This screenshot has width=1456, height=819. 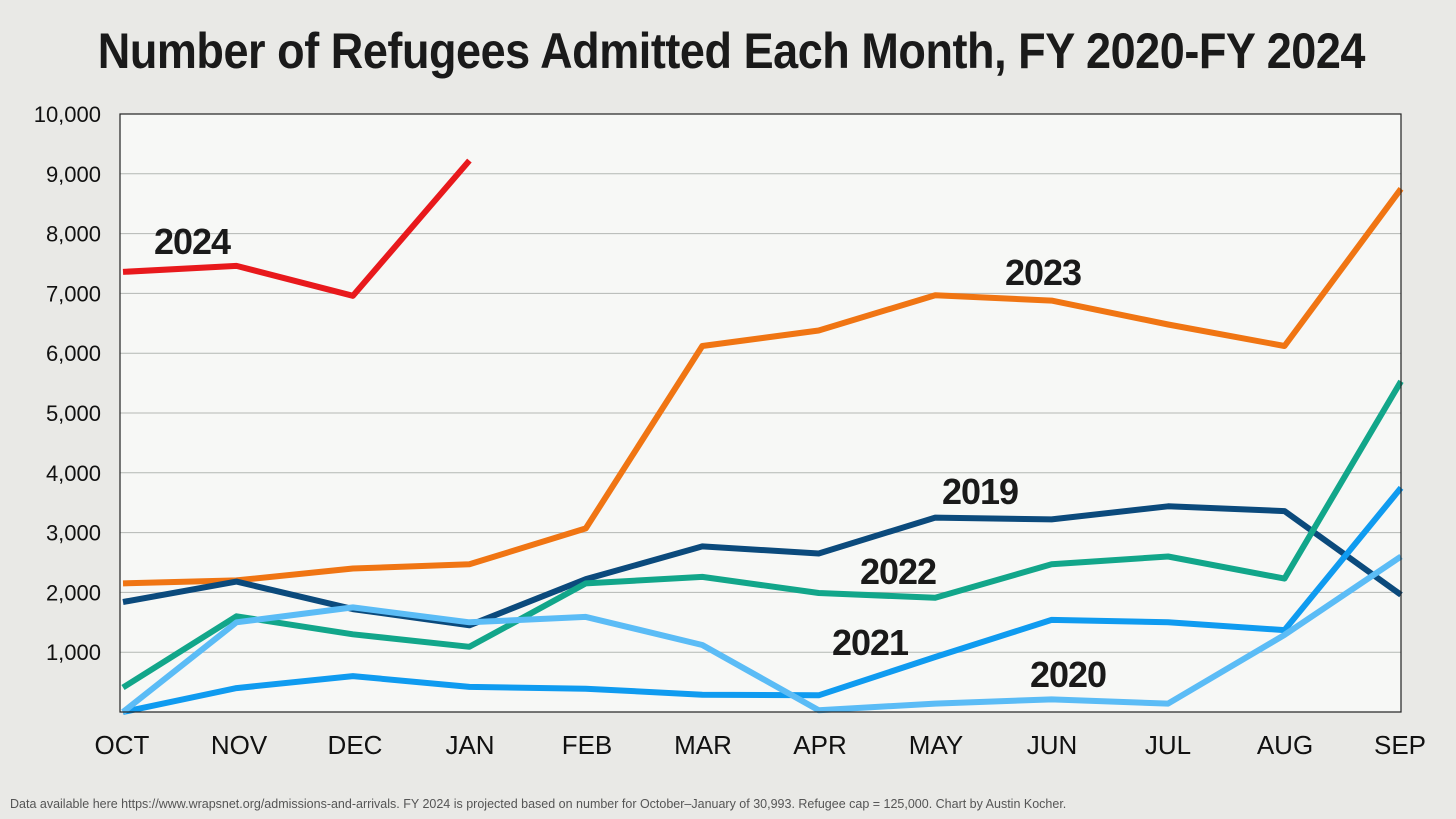 I want to click on x-tick-label: AUG, so click(x=1285, y=745).